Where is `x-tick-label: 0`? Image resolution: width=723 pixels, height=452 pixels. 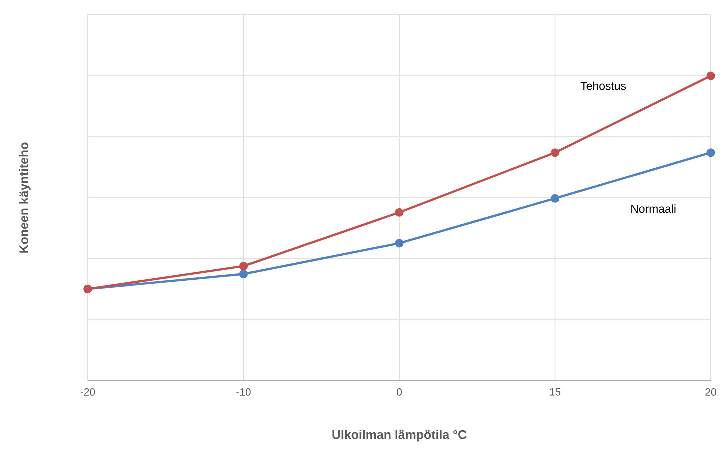 x-tick-label: 0 is located at coordinates (399, 392).